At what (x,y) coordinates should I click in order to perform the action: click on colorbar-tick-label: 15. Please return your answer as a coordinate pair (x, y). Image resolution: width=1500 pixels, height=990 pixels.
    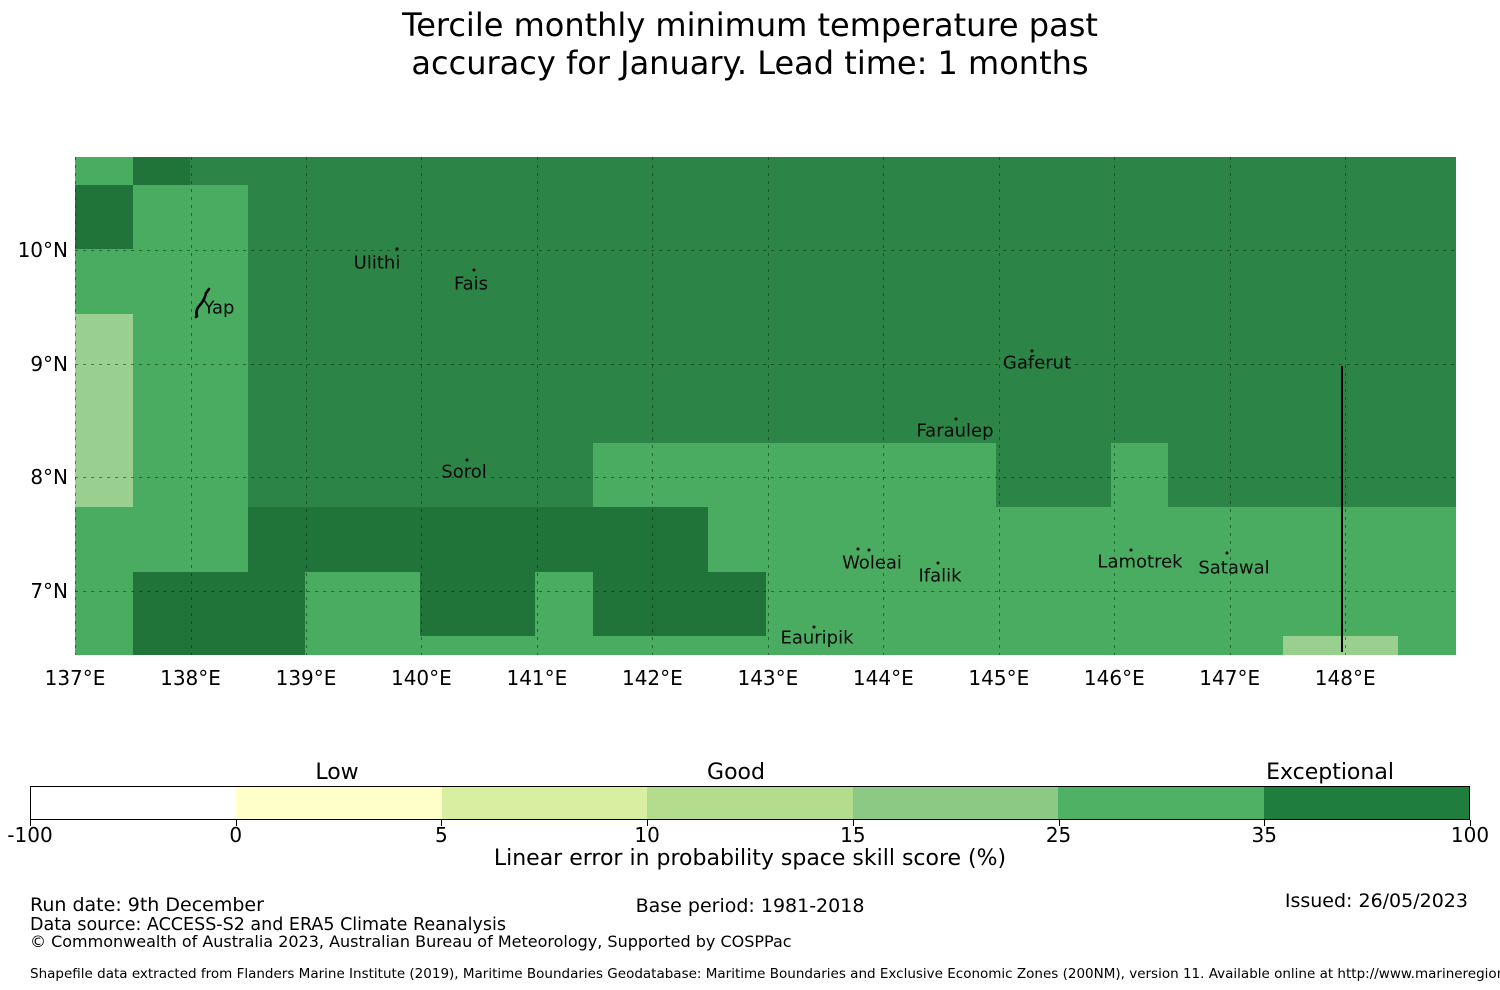
    Looking at the image, I should click on (853, 835).